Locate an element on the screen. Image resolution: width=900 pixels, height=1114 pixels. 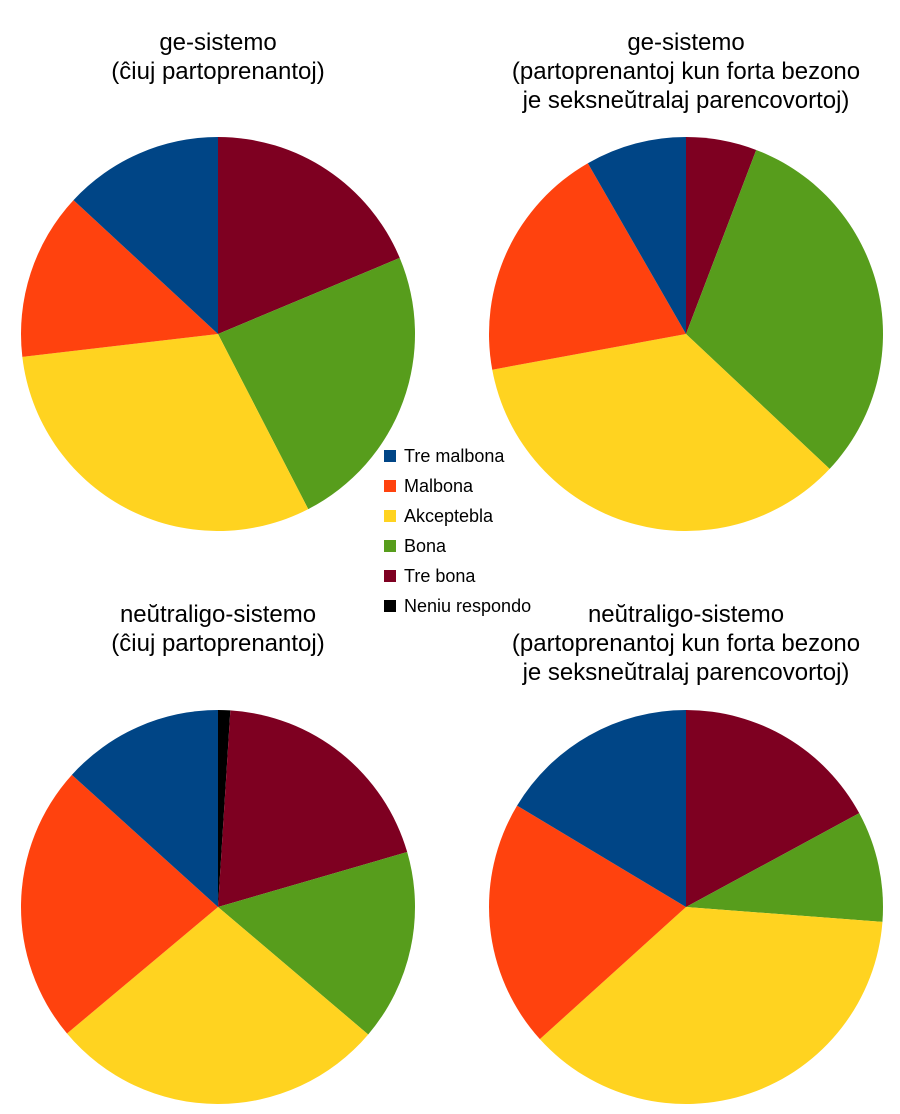
legend-label: Akceptebla is located at coordinates (449, 515).